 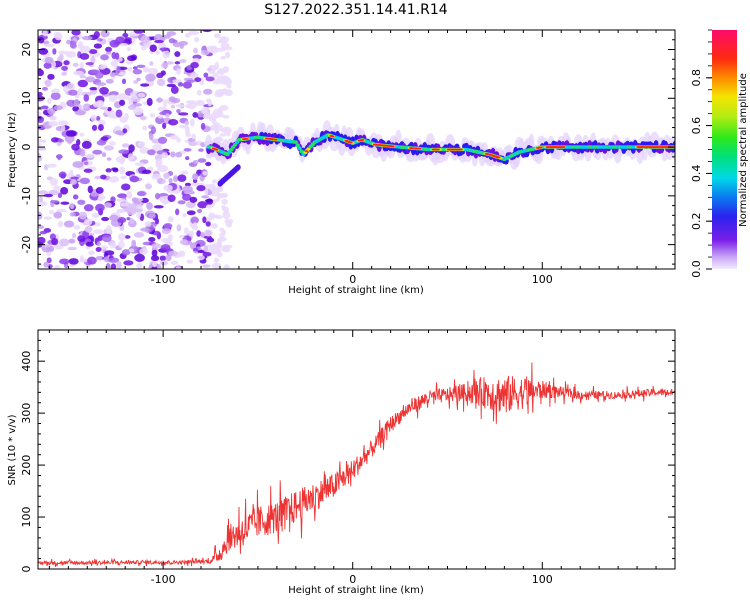 What do you see at coordinates (163, 279) in the screenshot?
I see `x-tick-label: -100` at bounding box center [163, 279].